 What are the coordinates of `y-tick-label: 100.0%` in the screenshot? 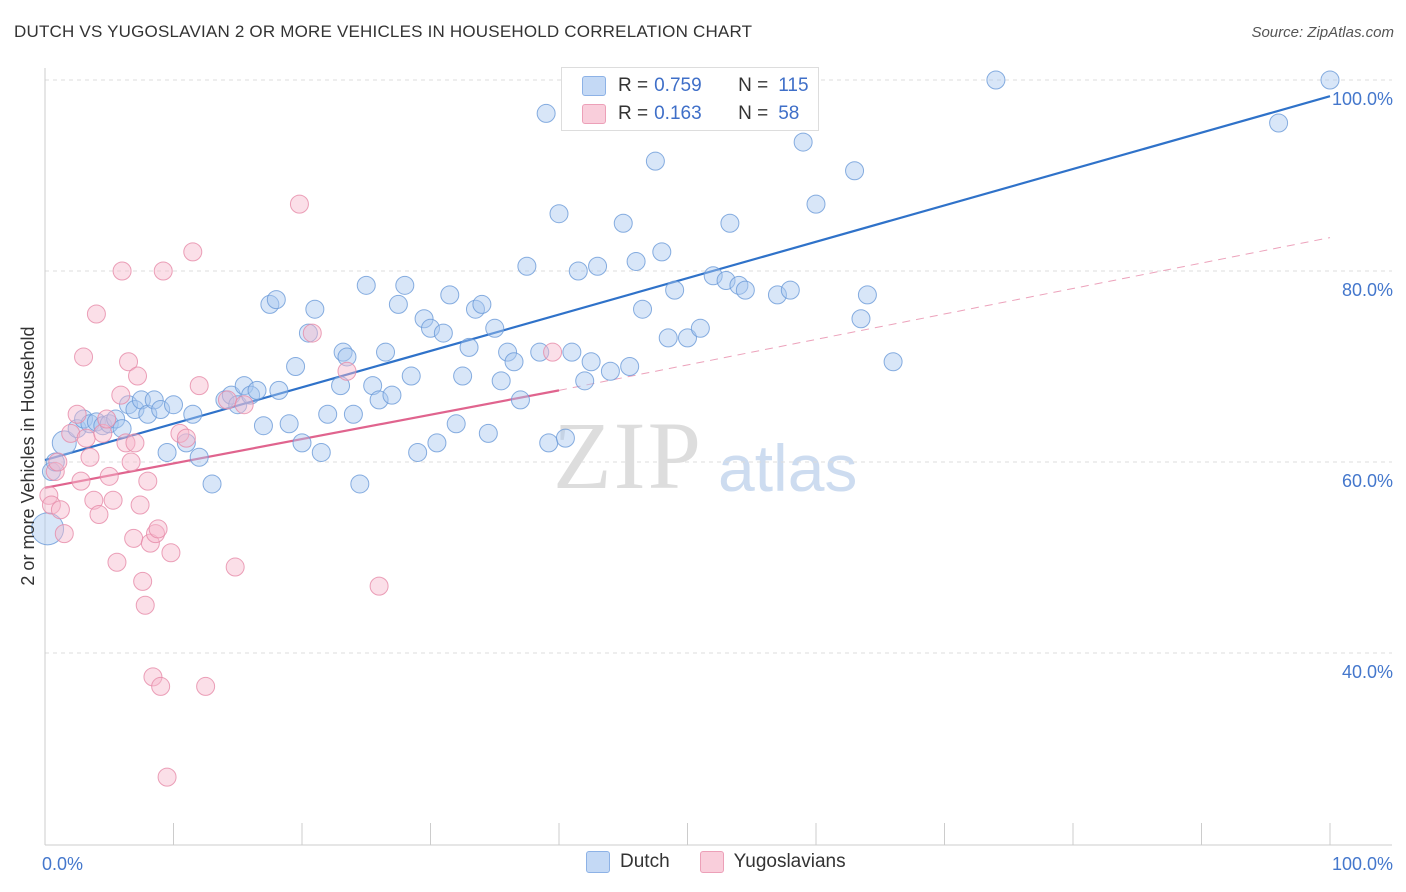 It's located at (1362, 99).